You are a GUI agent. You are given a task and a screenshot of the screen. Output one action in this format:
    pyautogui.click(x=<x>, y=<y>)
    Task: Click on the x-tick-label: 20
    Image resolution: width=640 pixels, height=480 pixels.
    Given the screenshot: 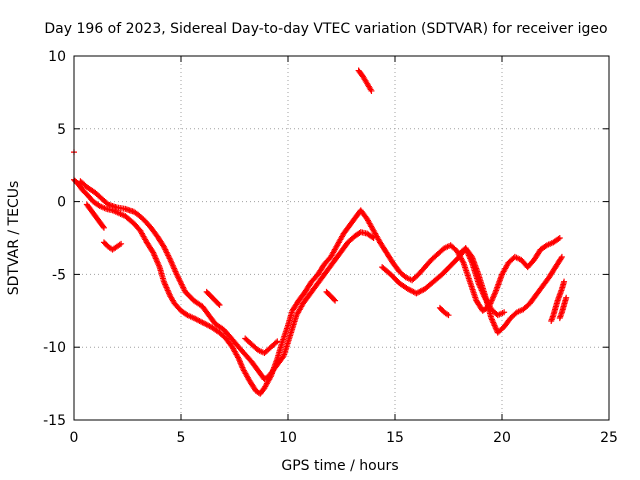 What is the action you would take?
    pyautogui.click(x=502, y=438)
    